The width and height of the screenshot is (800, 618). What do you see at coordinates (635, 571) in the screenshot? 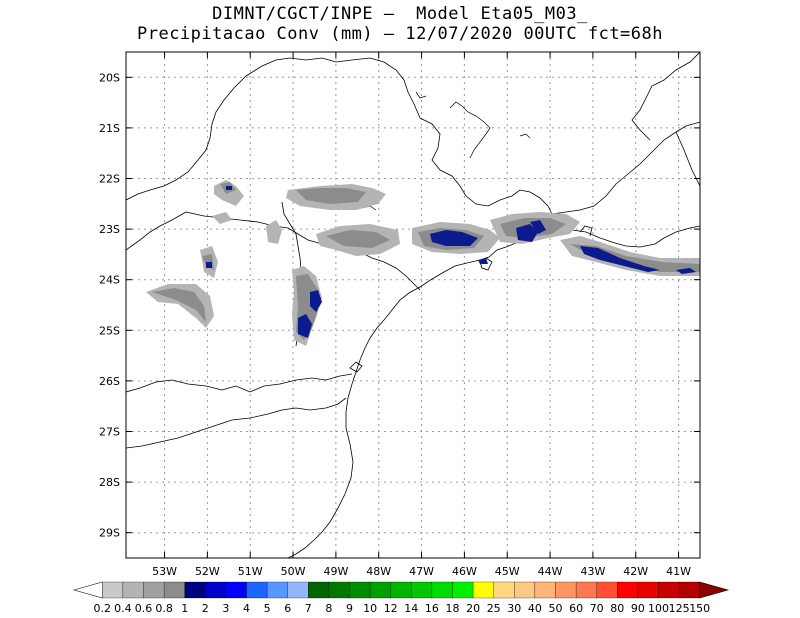
I see `x-tick-label: 42W` at bounding box center [635, 571].